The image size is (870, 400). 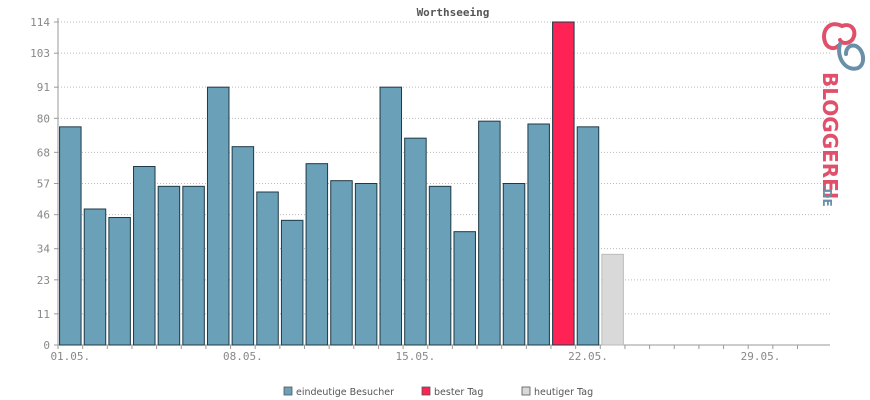 I want to click on bar-bester-tag, so click(x=563, y=183).